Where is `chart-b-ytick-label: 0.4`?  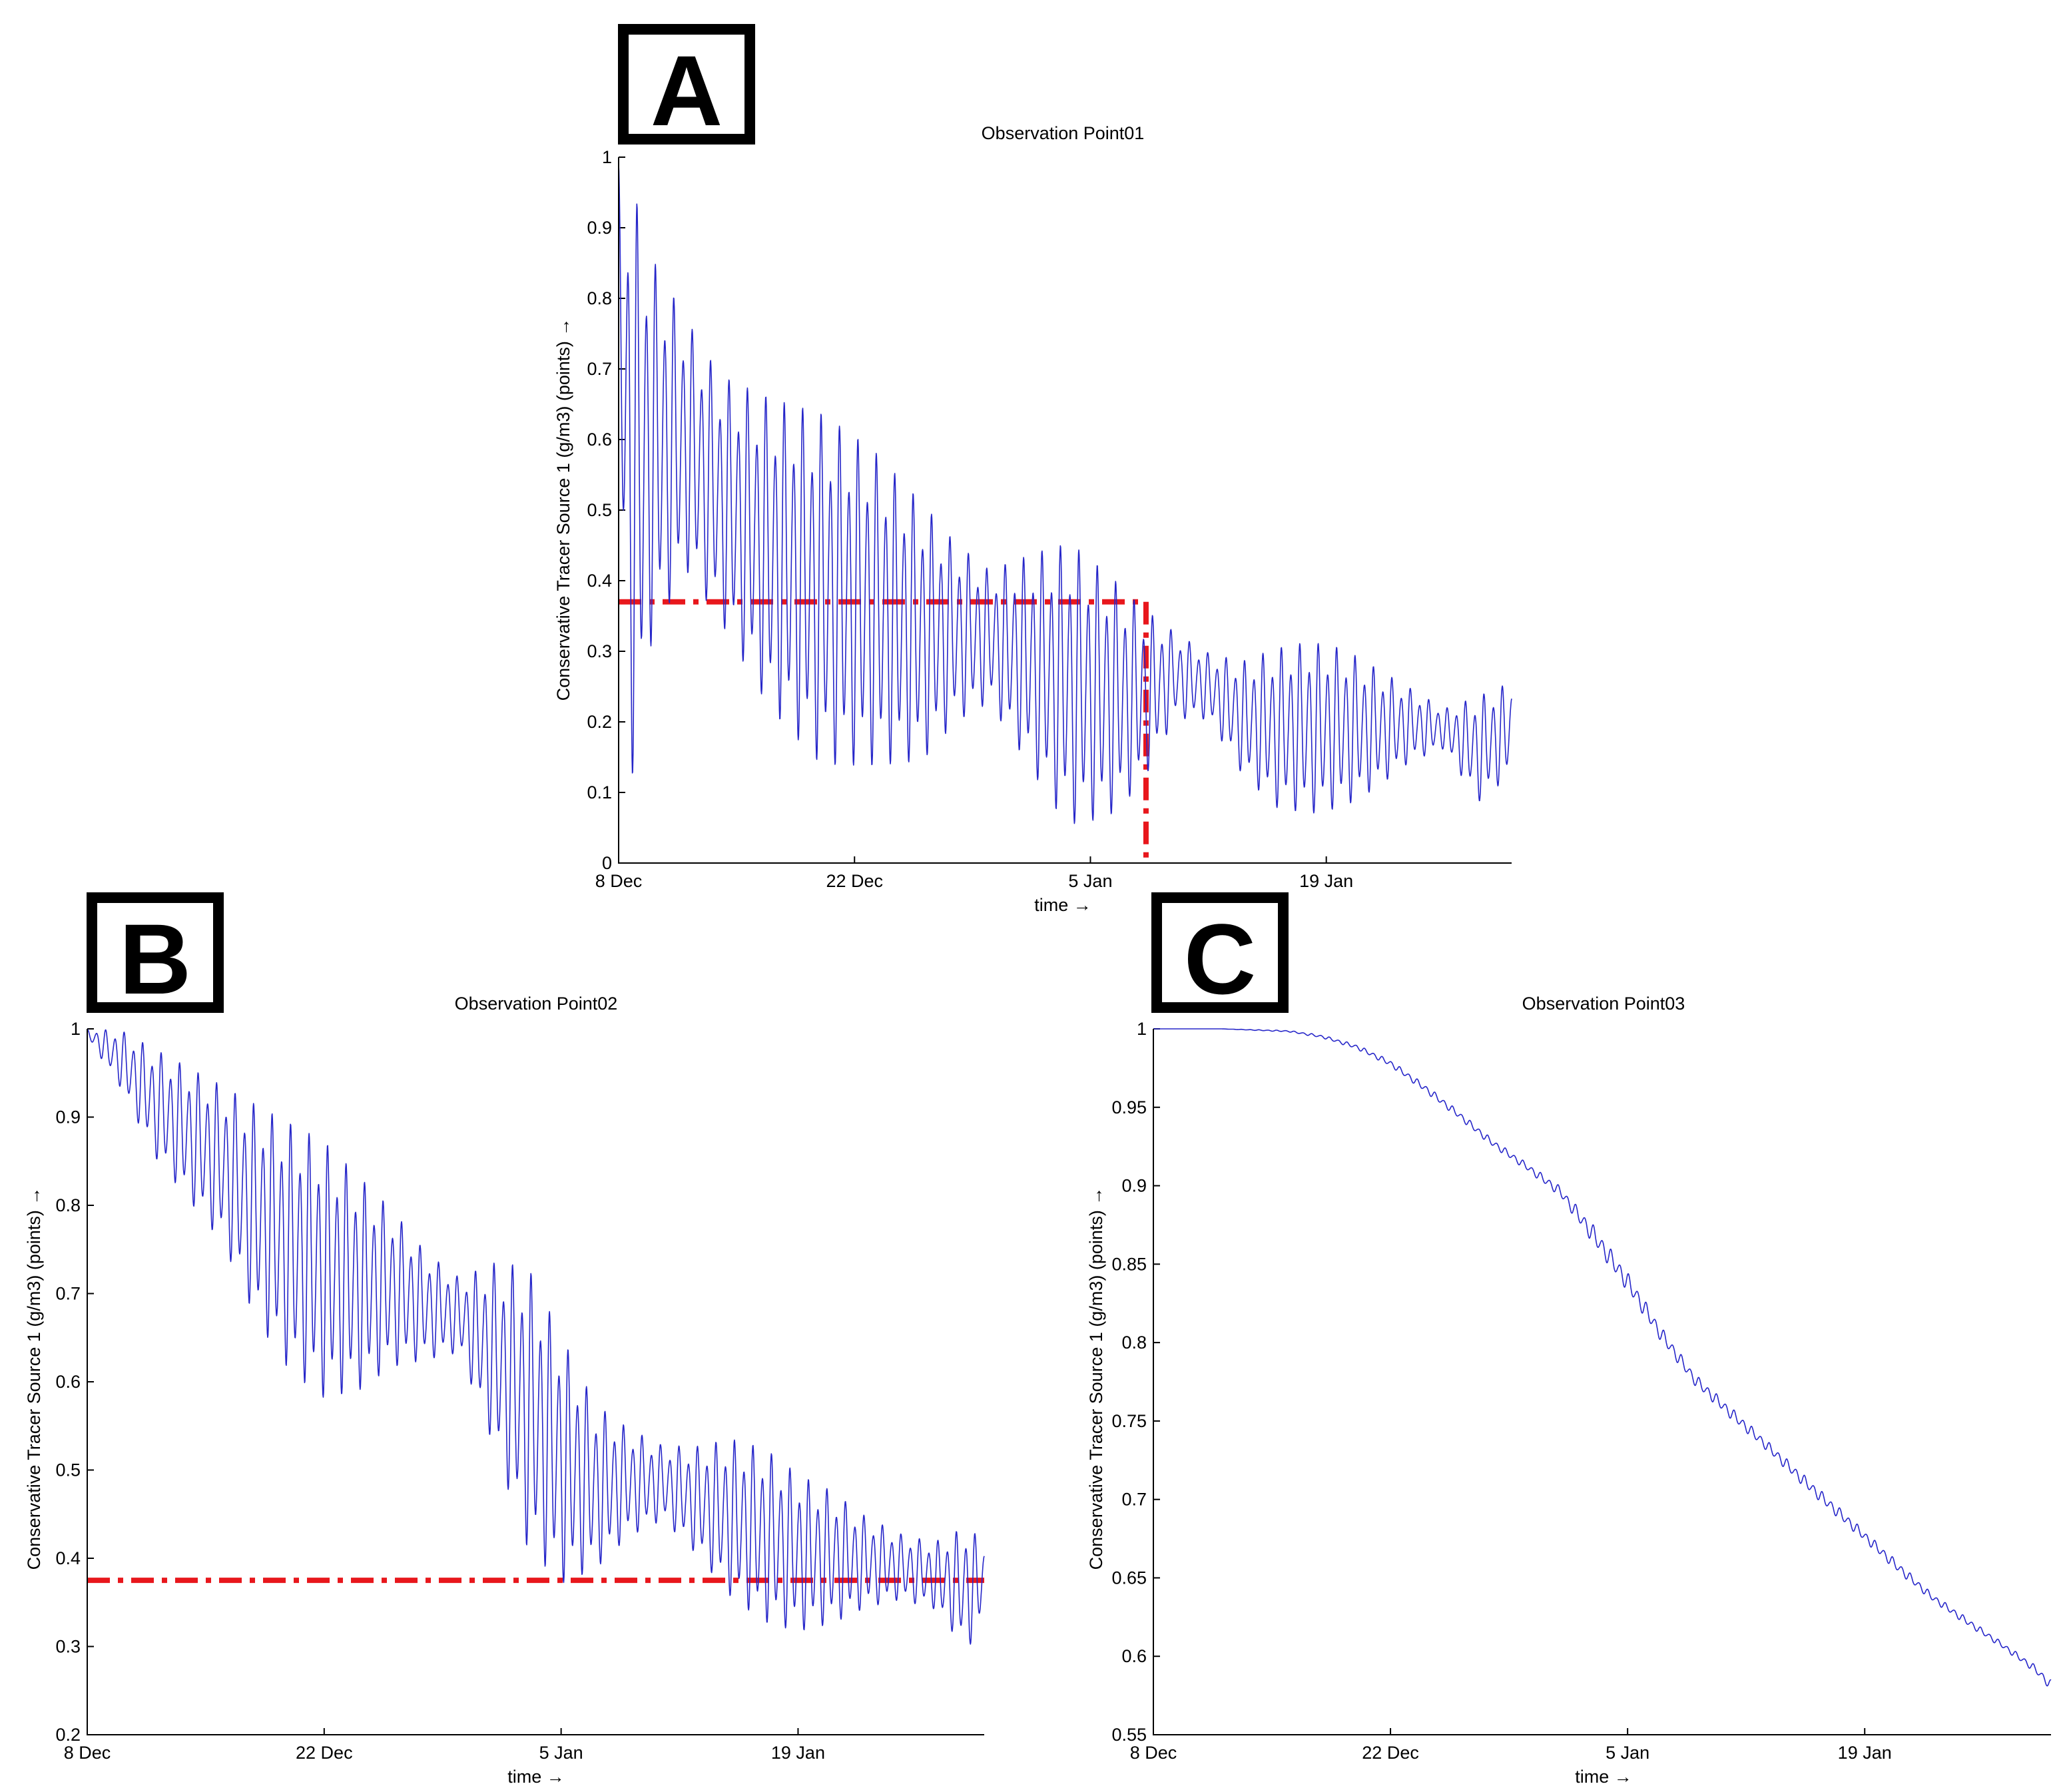
chart-b-ytick-label: 0.4 is located at coordinates (68, 1558).